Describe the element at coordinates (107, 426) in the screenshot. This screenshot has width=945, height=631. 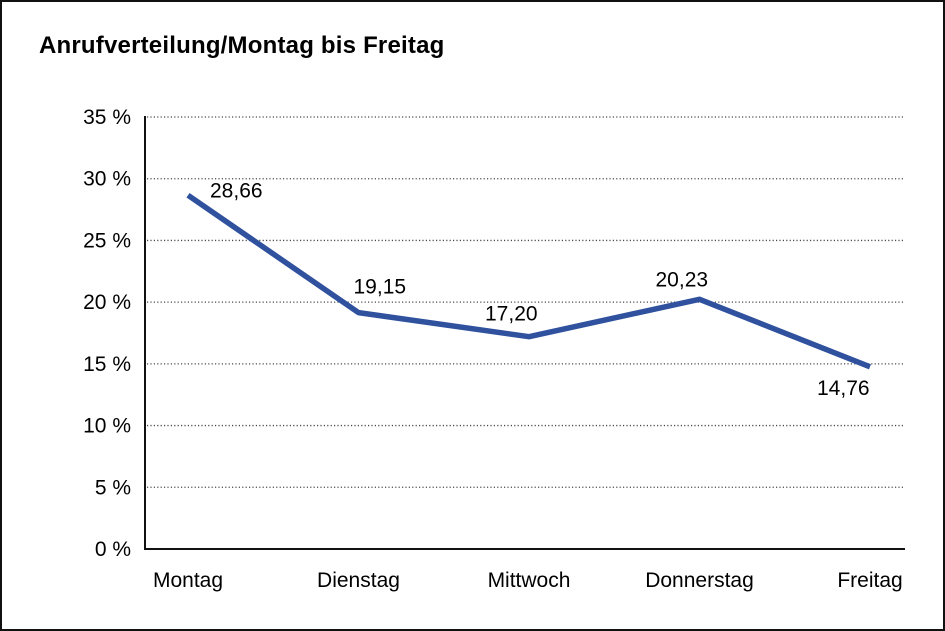
I see `y-tick-label-10: 10 %` at that location.